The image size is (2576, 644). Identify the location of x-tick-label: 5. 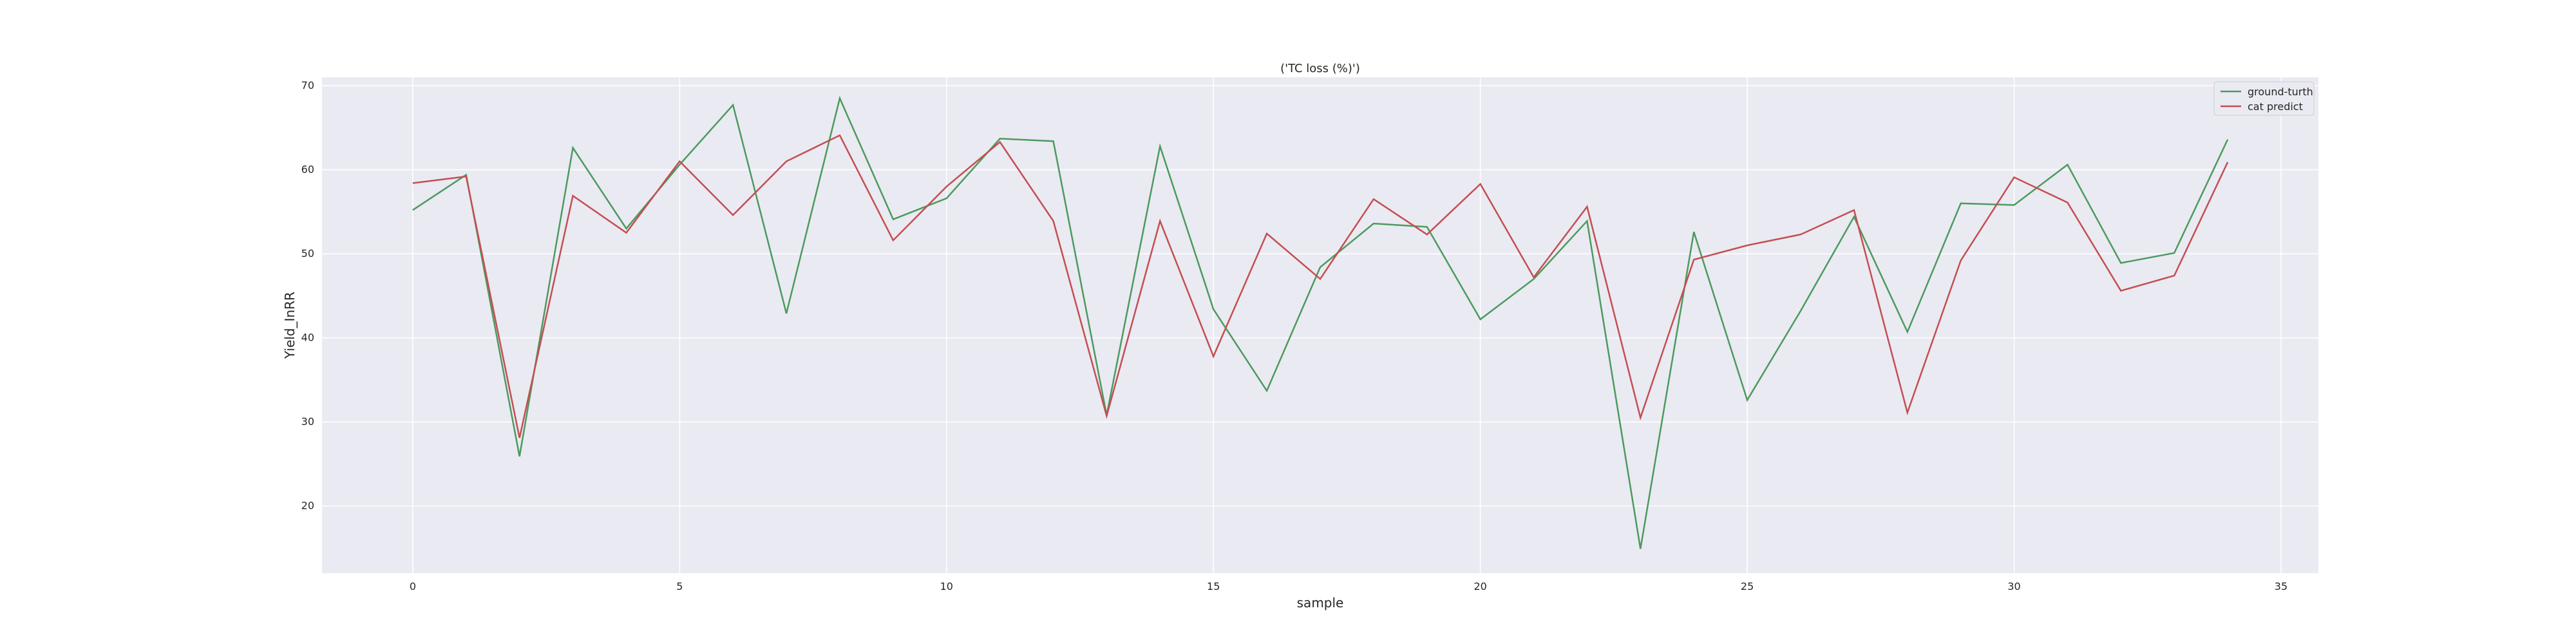
(680, 586).